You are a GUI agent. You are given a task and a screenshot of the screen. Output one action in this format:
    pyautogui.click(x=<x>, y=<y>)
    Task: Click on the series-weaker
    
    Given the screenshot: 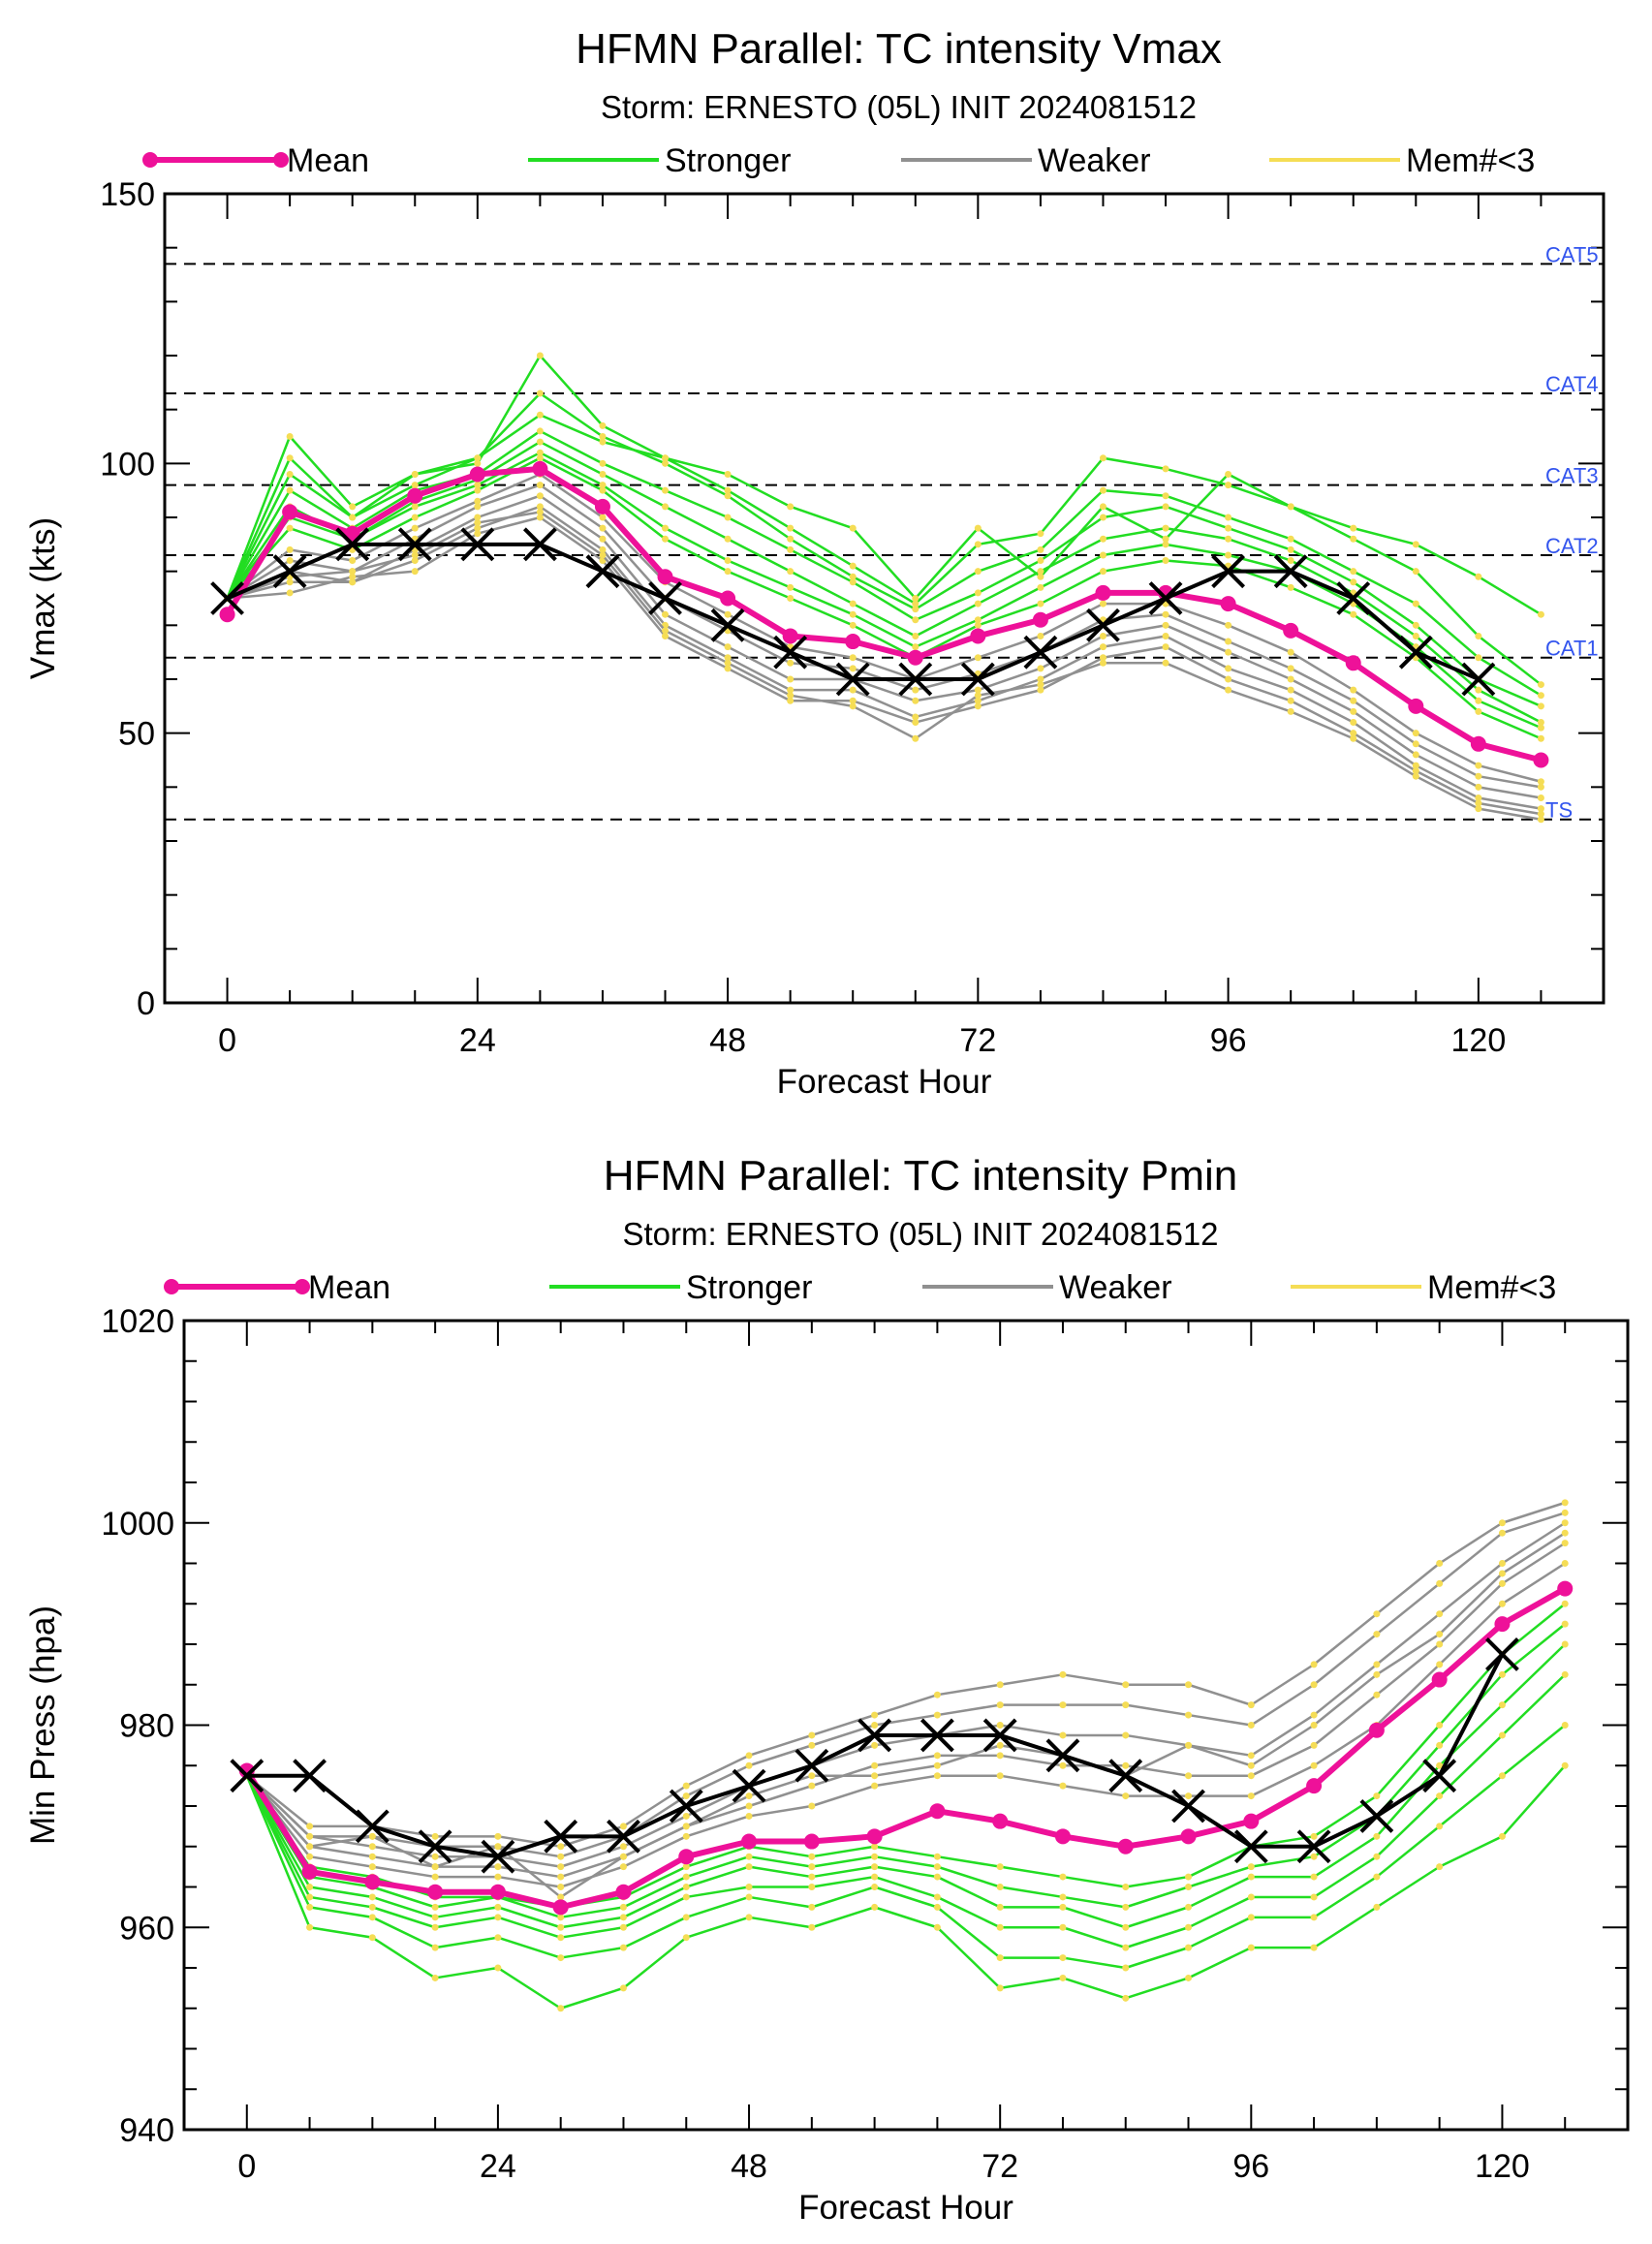 What is the action you would take?
    pyautogui.click(x=884, y=636)
    